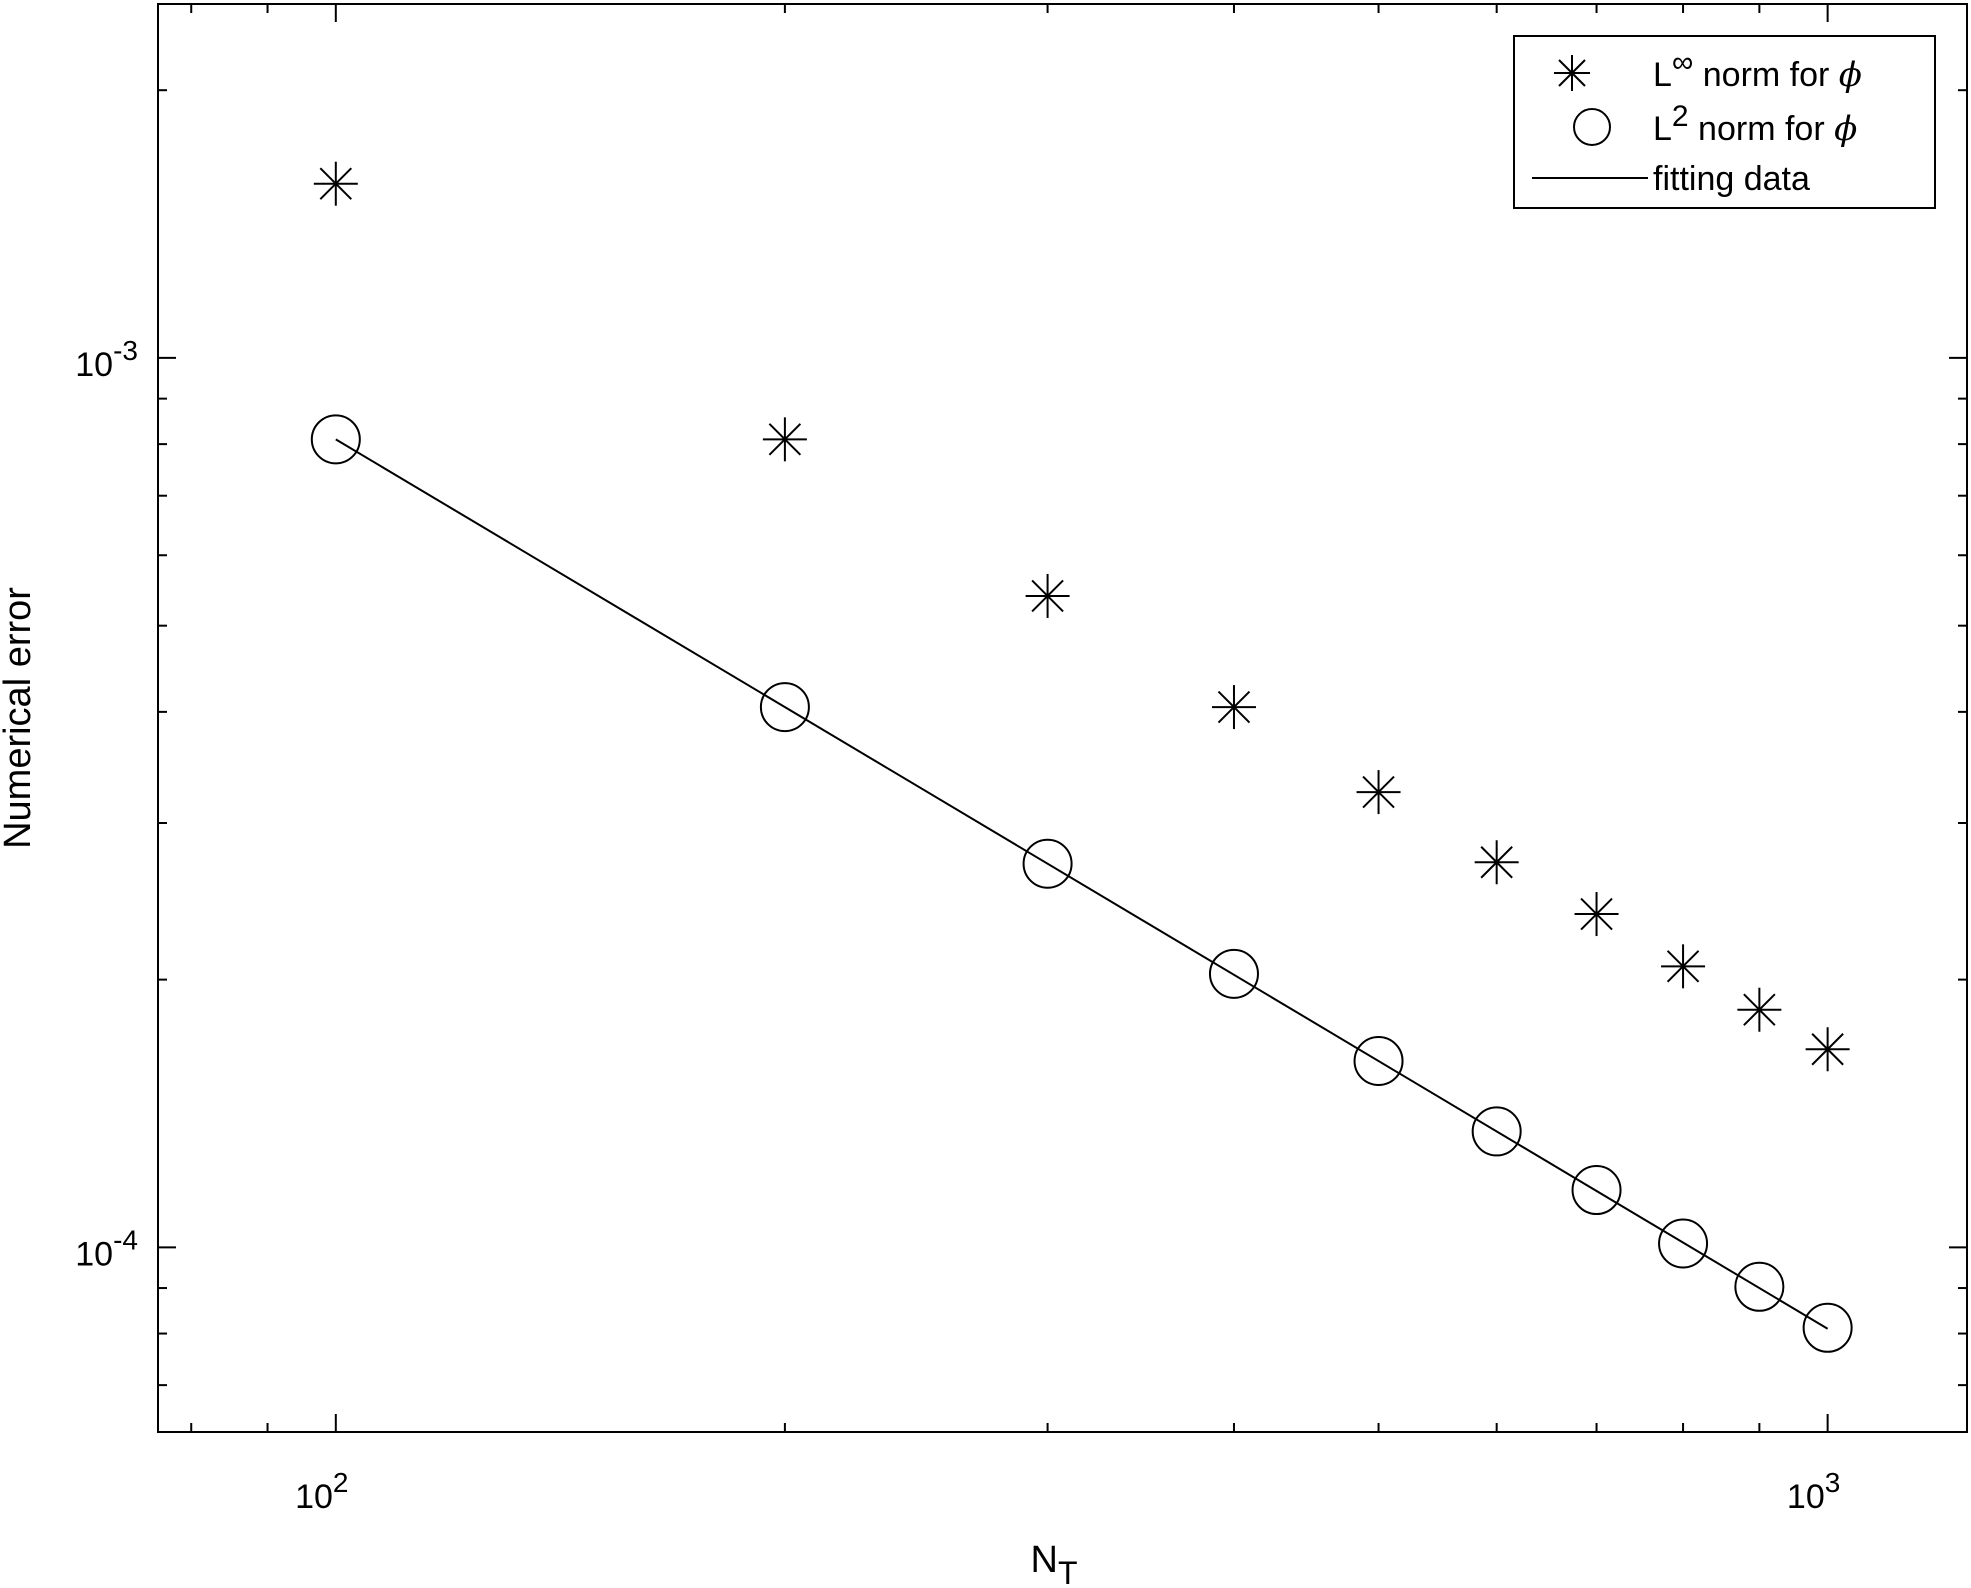  What do you see at coordinates (1765, 75) in the screenshot?
I see `legend-linf-text: norm for` at bounding box center [1765, 75].